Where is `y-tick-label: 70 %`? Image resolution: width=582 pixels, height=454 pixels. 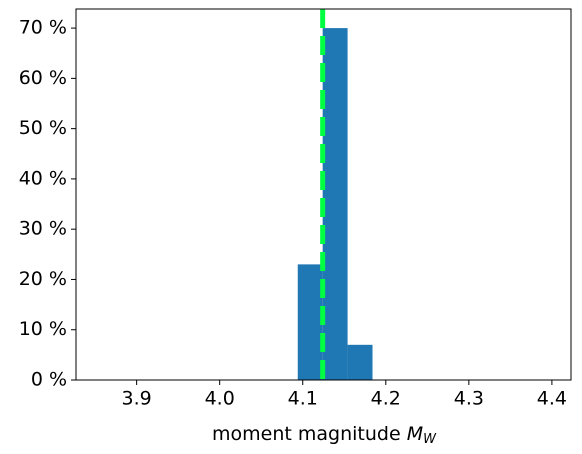 y-tick-label: 70 % is located at coordinates (43, 28).